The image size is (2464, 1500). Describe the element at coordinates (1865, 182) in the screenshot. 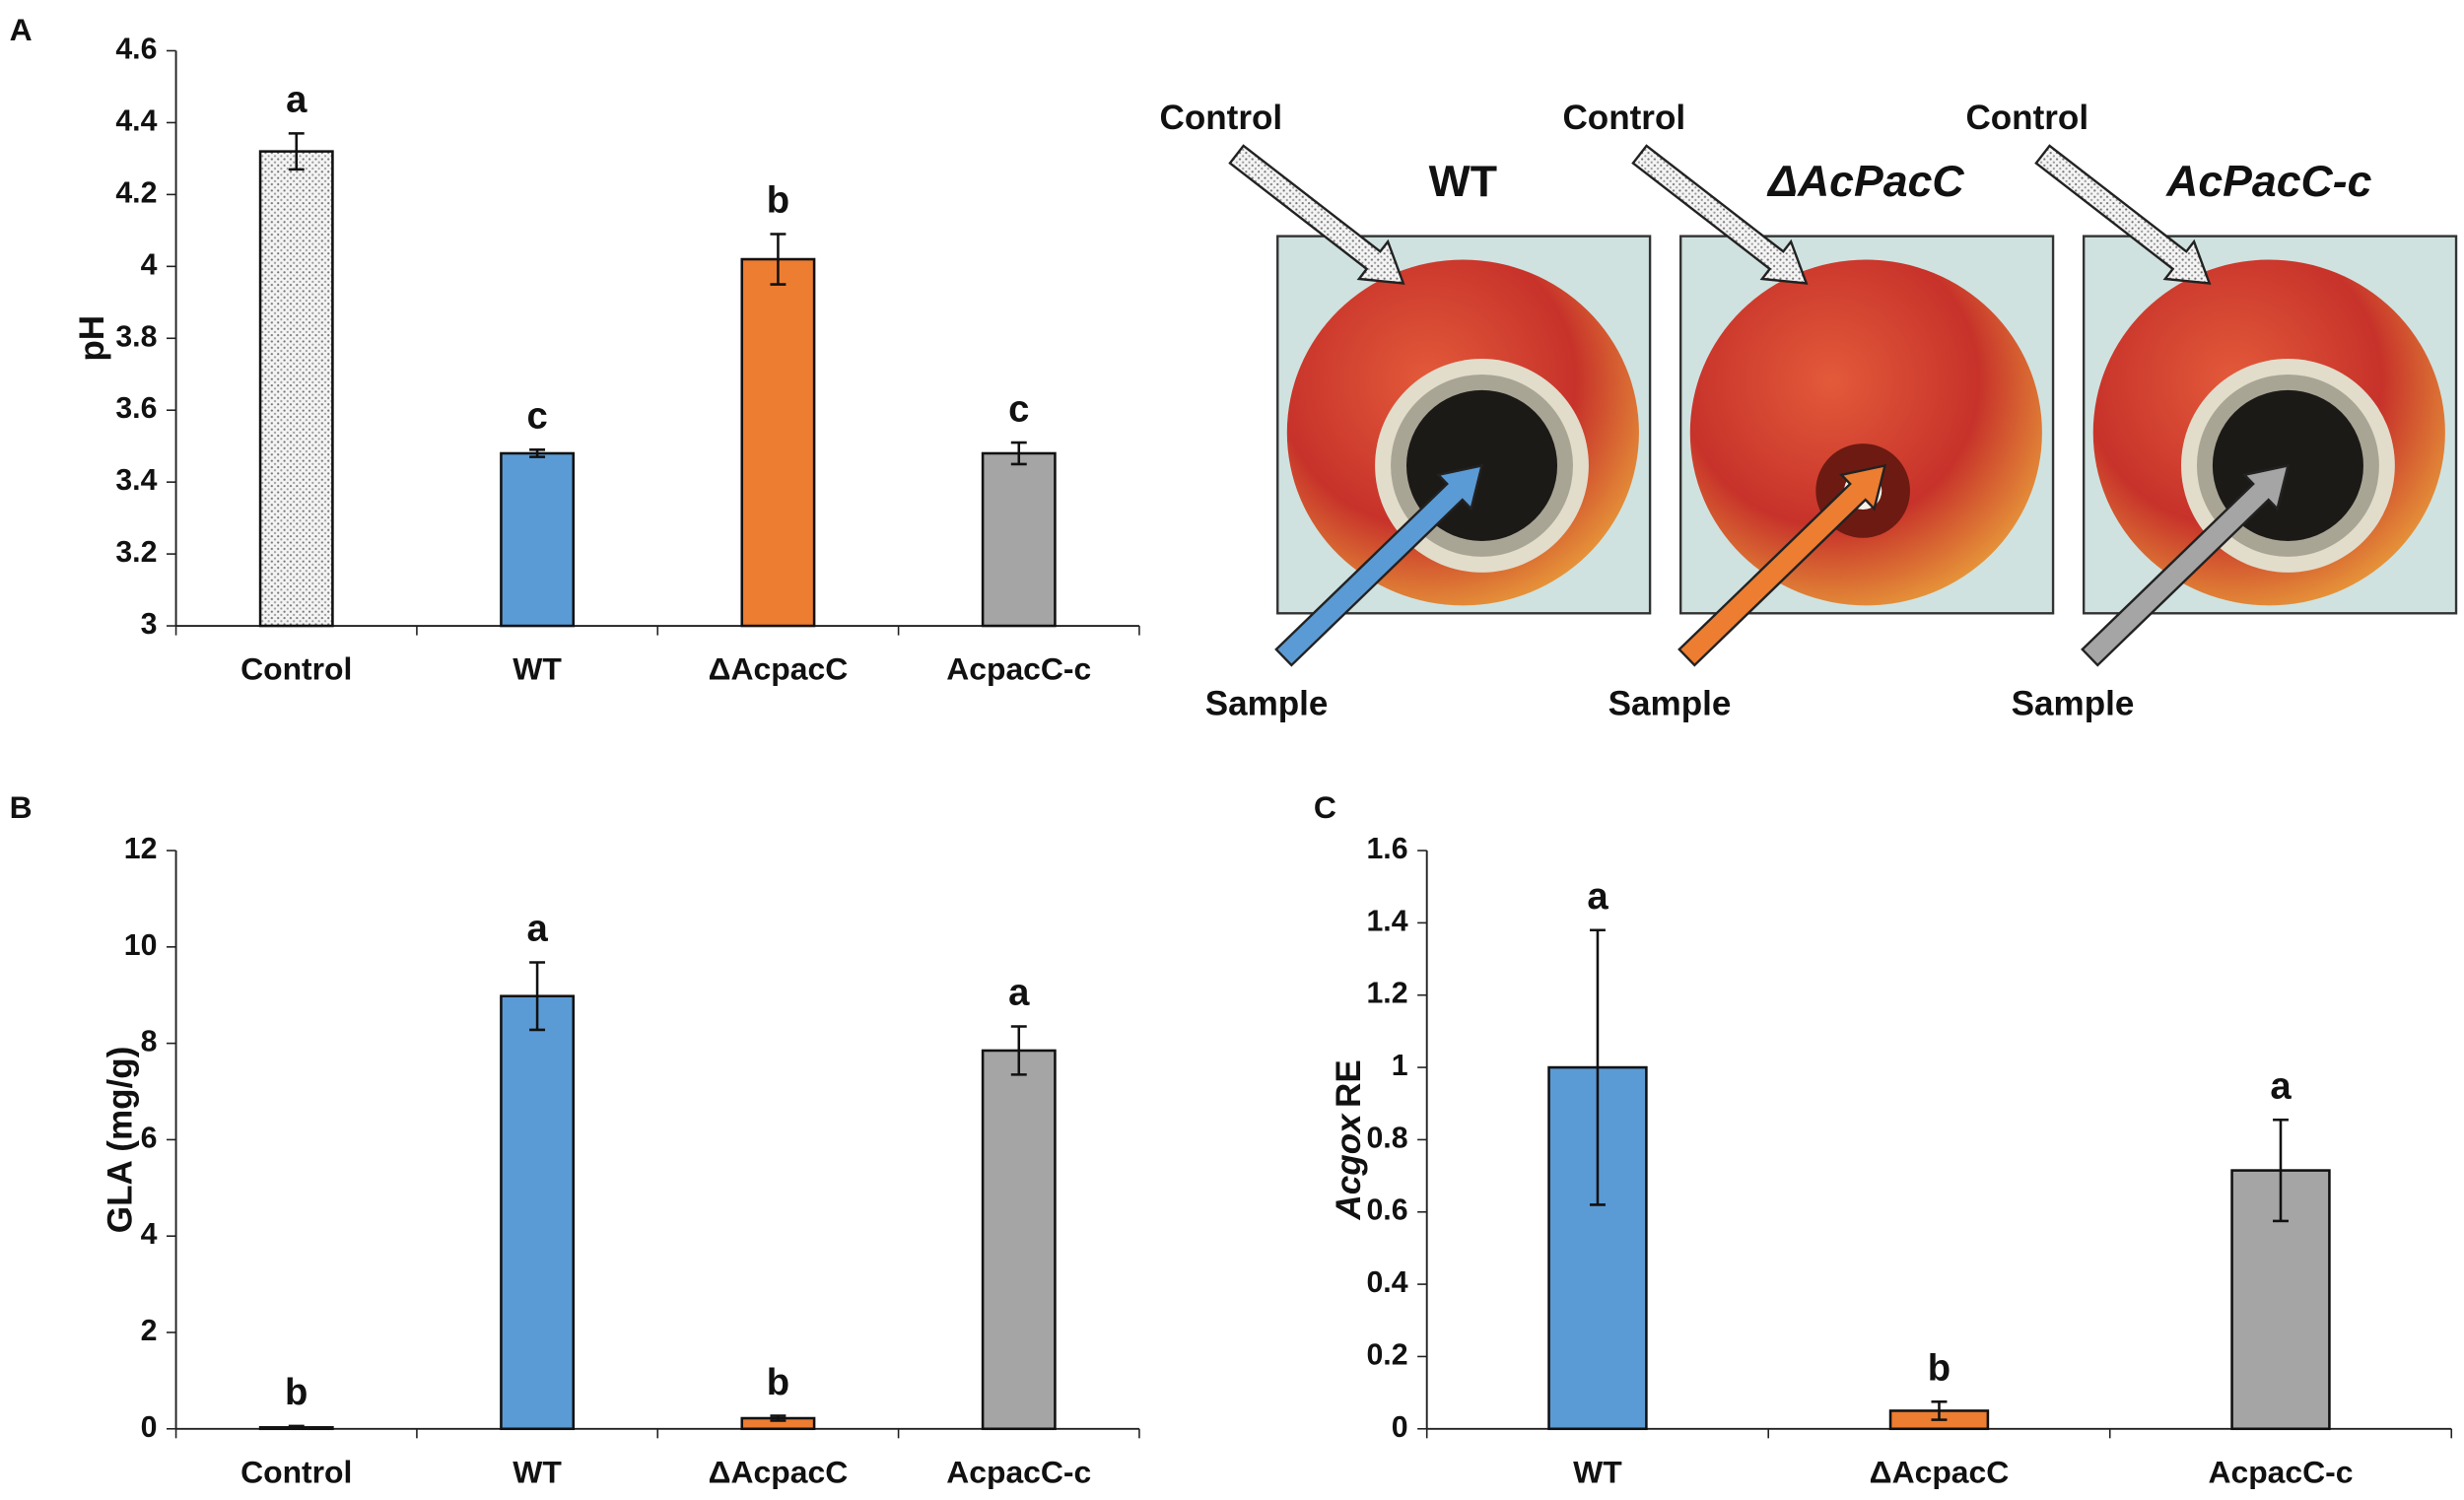

I see `photo-title: ΔAcPacC` at that location.